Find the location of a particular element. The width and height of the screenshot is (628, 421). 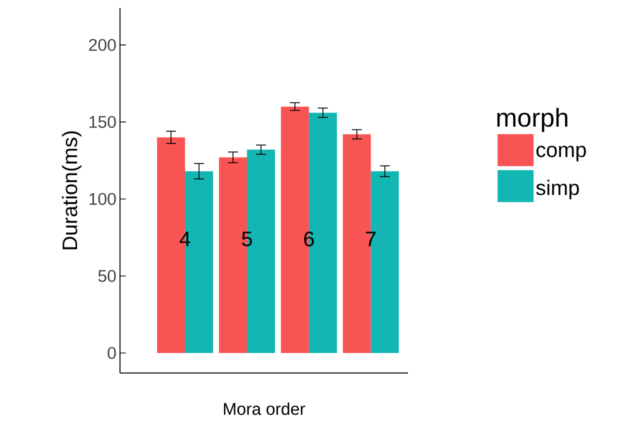

x-tick-label: 5 is located at coordinates (247, 239).